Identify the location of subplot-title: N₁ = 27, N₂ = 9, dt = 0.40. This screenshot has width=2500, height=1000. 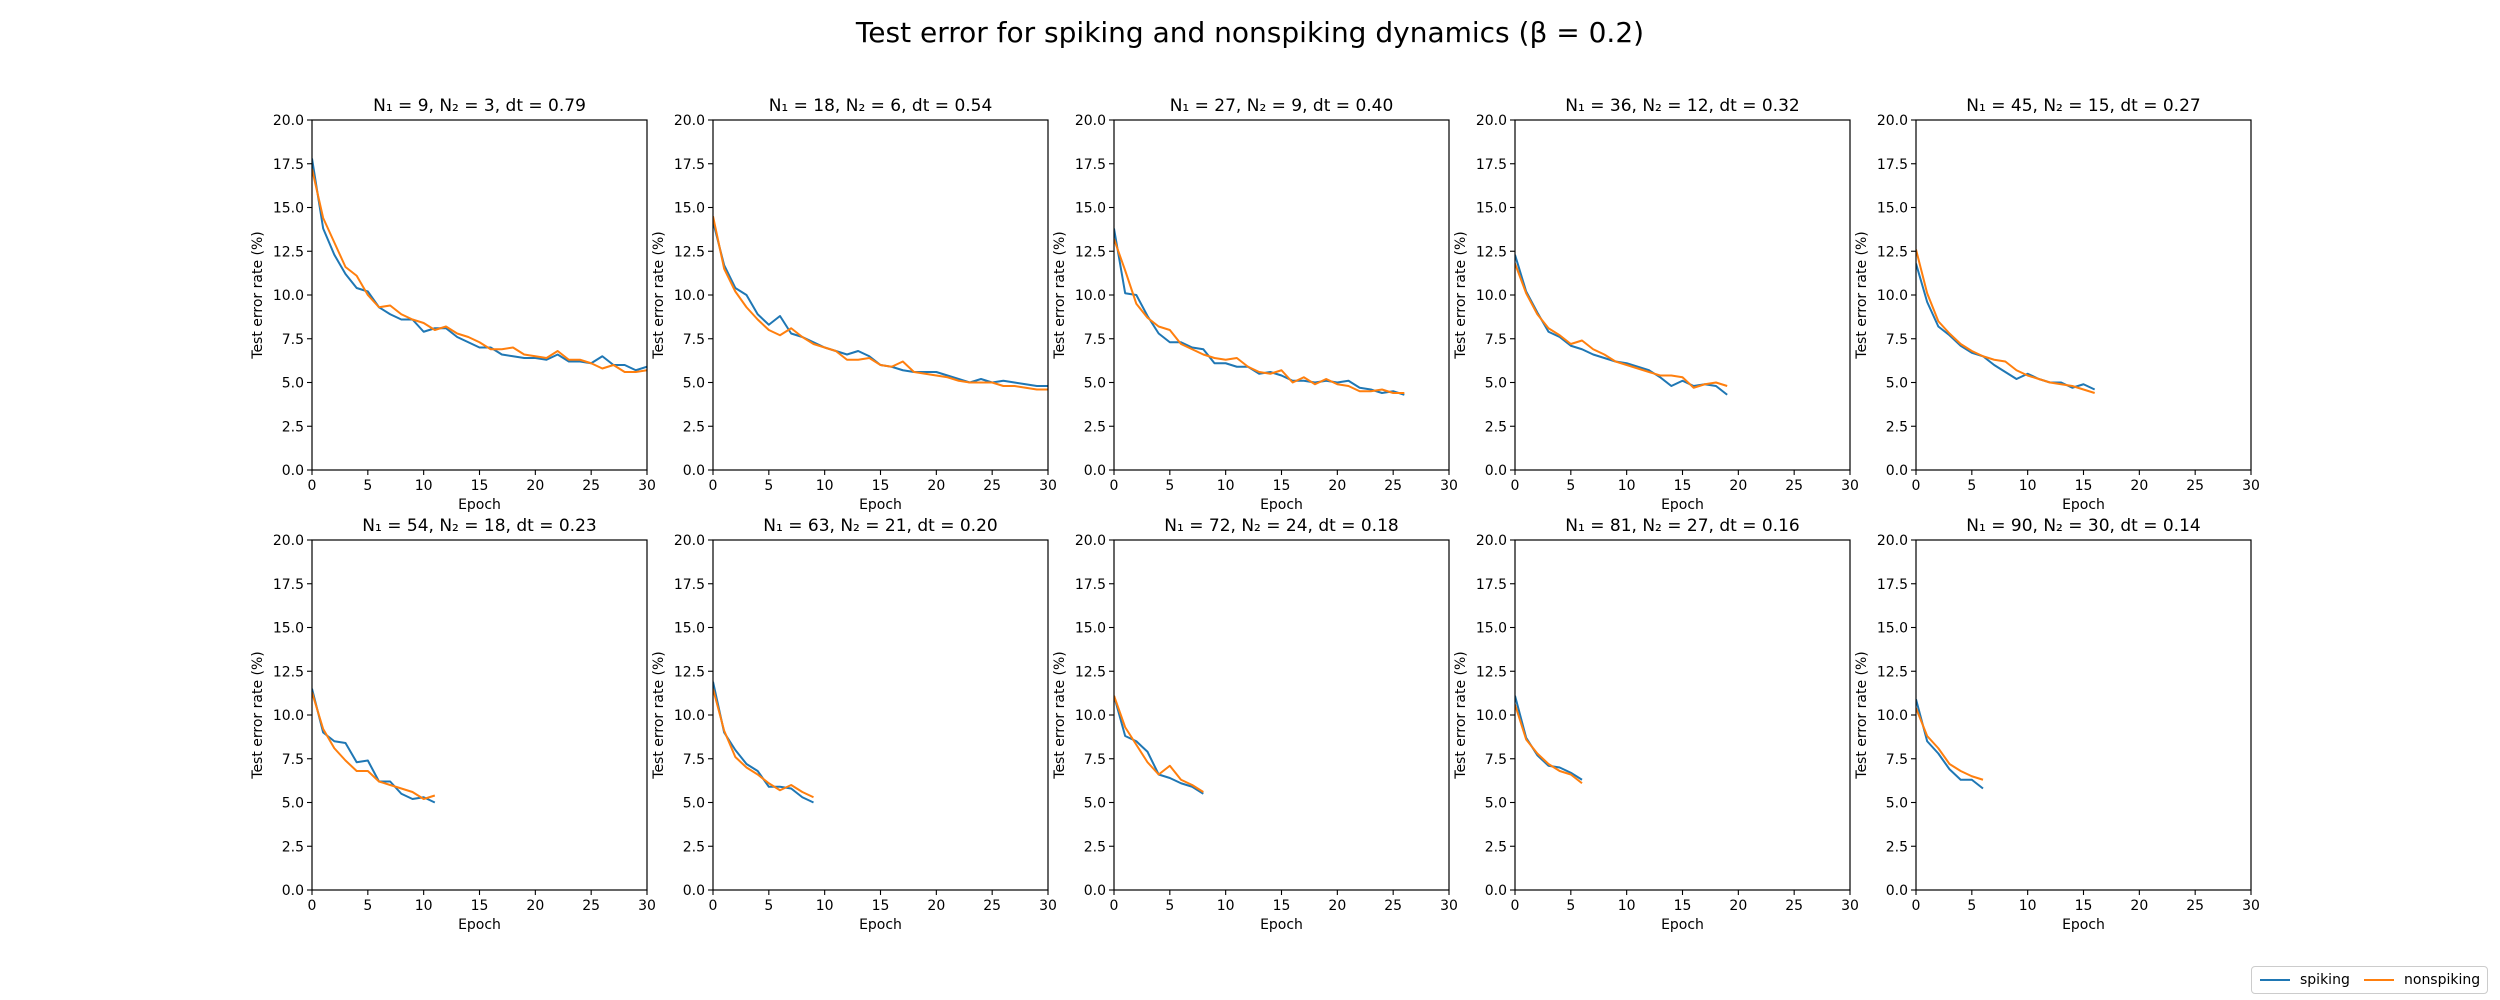
(1282, 106).